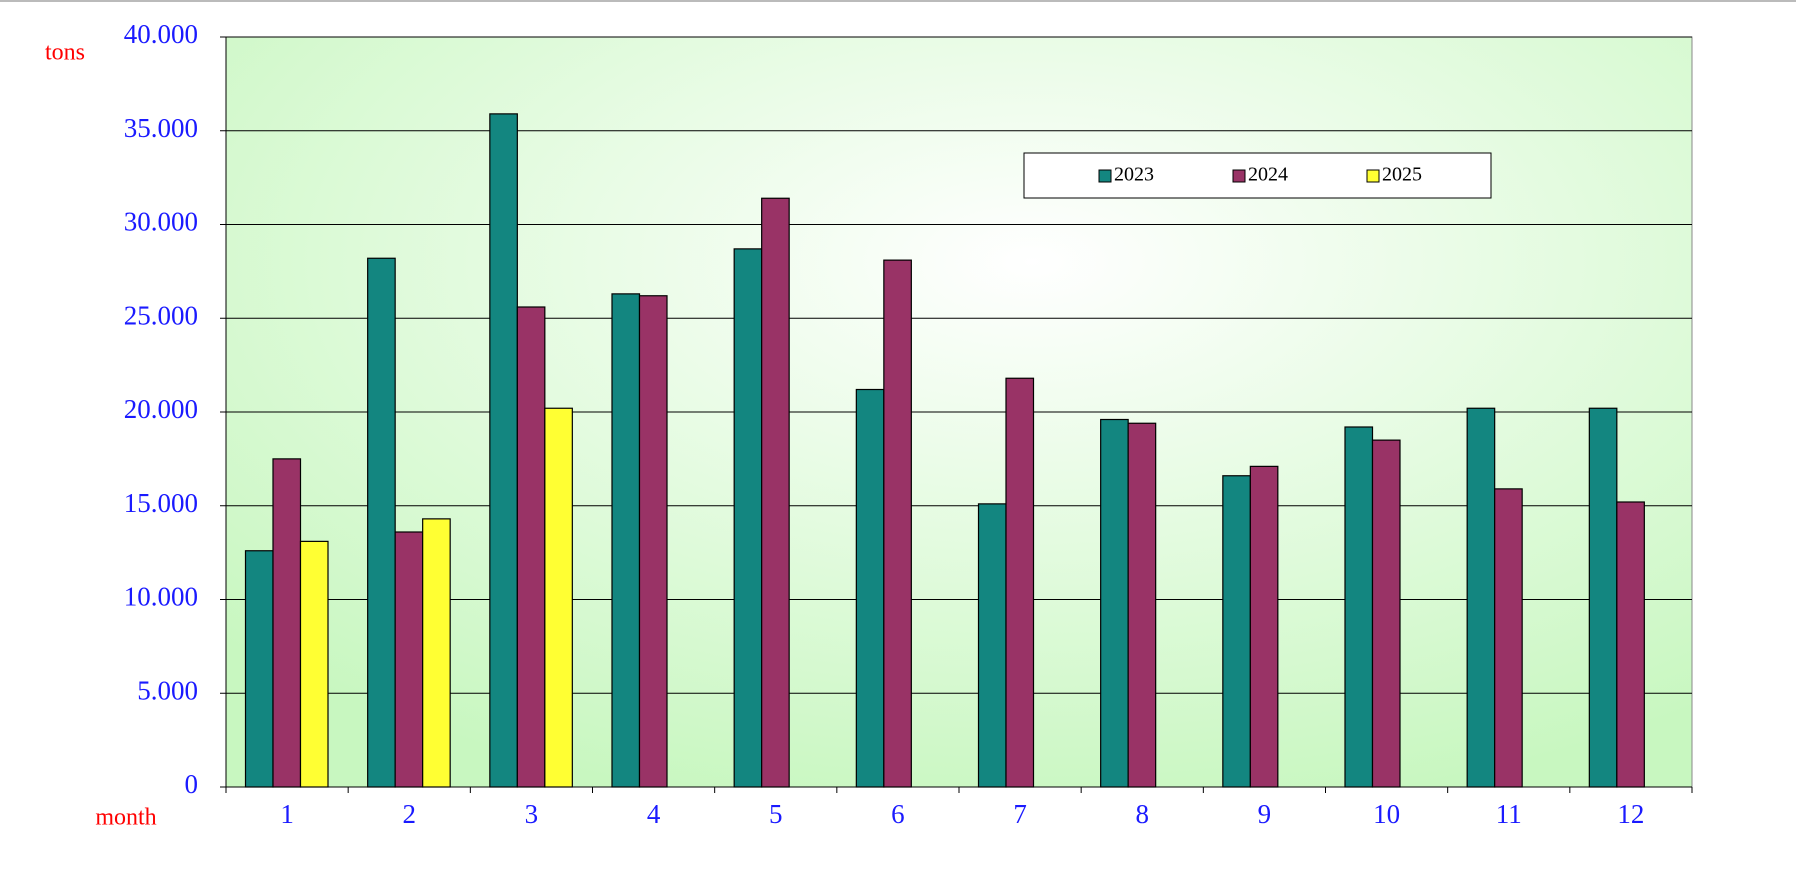 The image size is (1796, 872). Describe the element at coordinates (1020, 814) in the screenshot. I see `x-tick-label: 7` at that location.